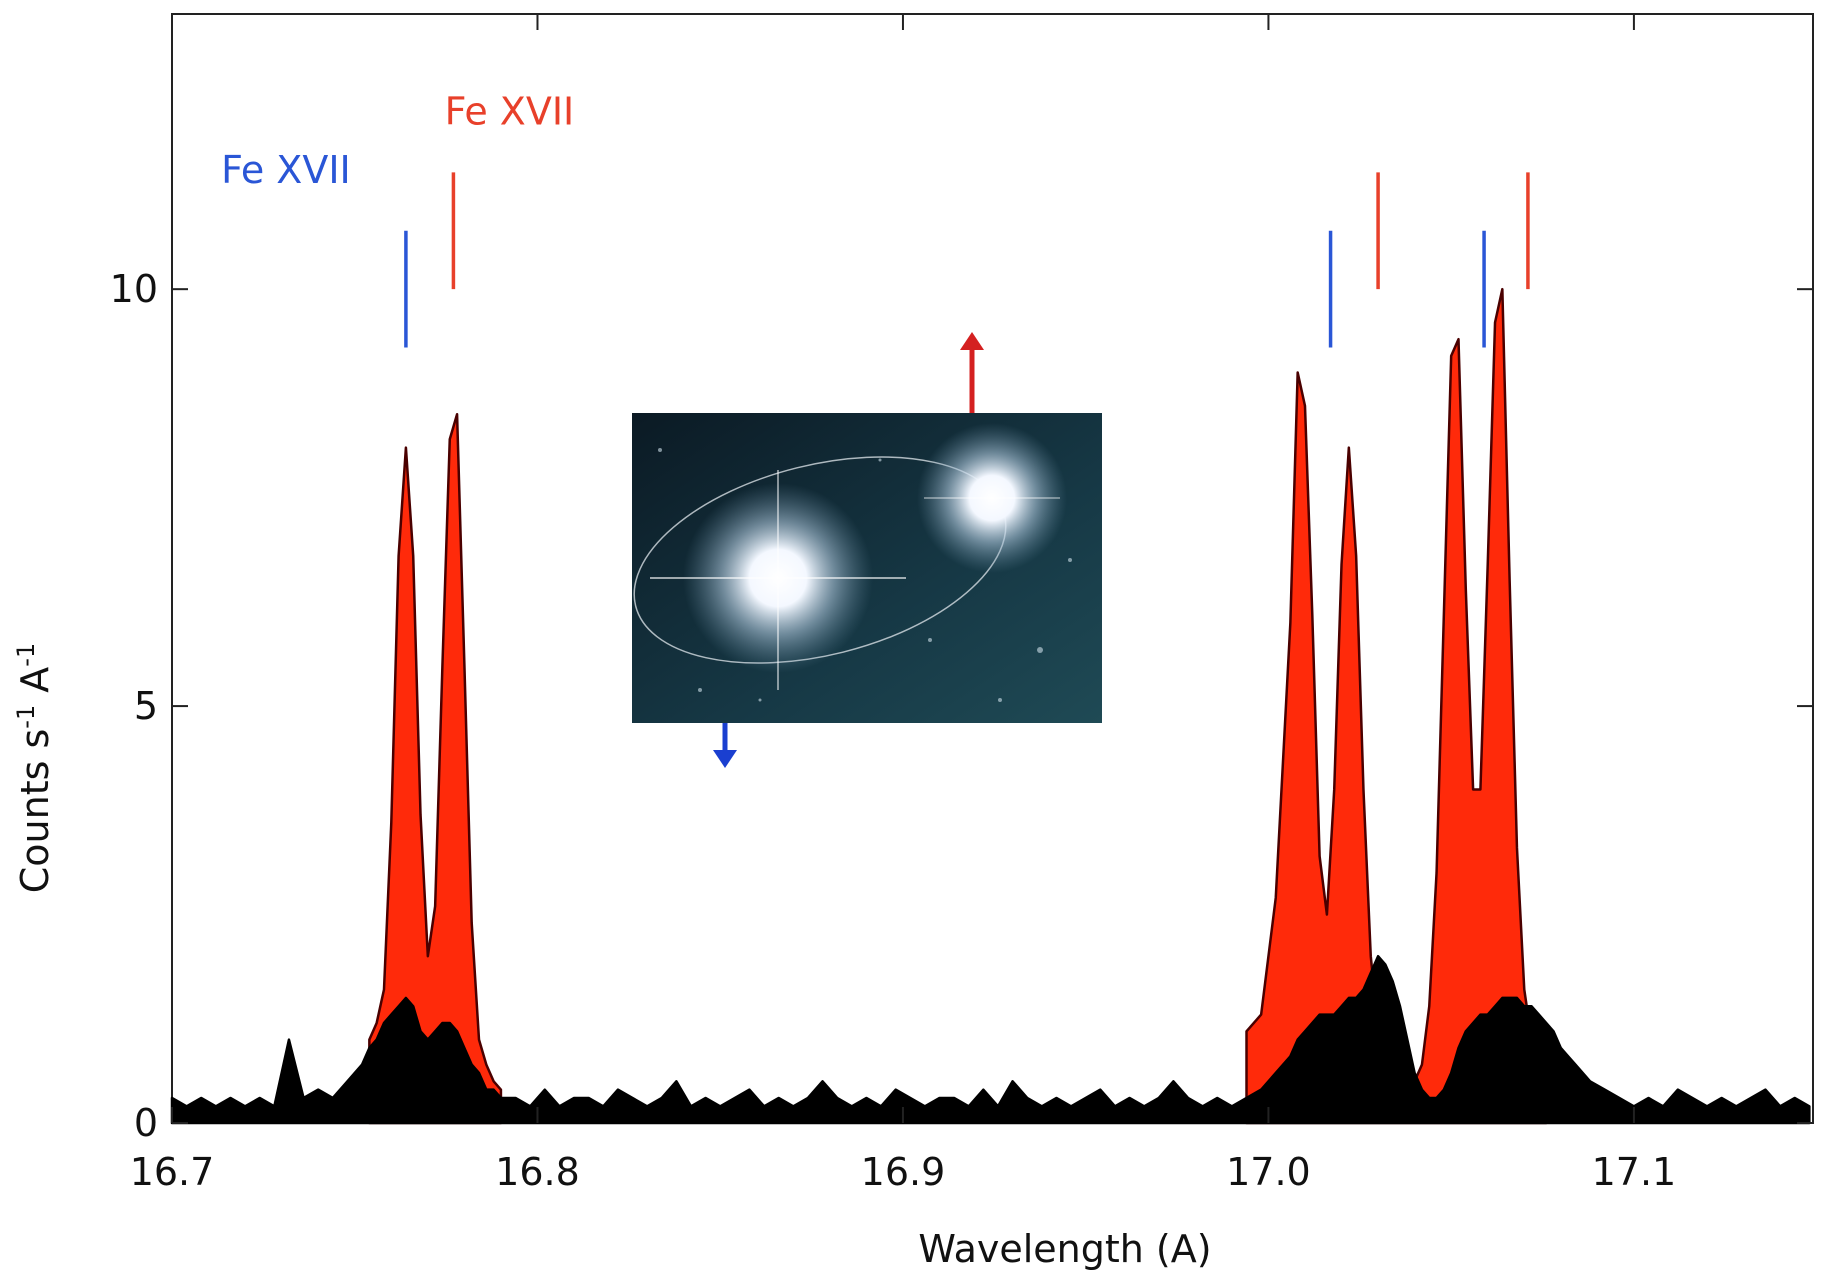 This screenshot has width=1825, height=1273. What do you see at coordinates (1634, 1172) in the screenshot?
I see `x-tick-label: 17.1` at bounding box center [1634, 1172].